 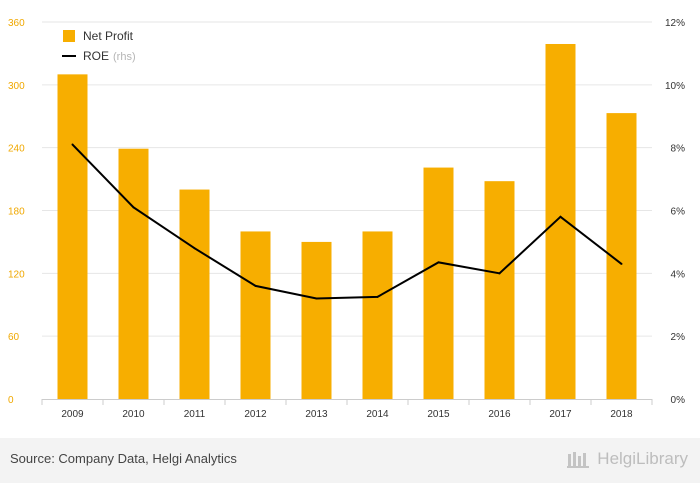 What do you see at coordinates (377, 414) in the screenshot?
I see `x-tick-label: 2014` at bounding box center [377, 414].